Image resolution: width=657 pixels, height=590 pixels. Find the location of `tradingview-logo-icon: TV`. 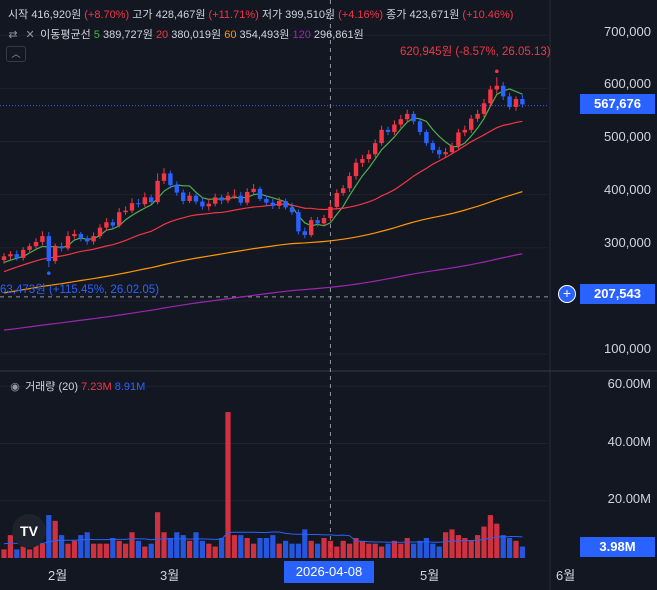

tradingview-logo-icon: TV is located at coordinates (29, 531).